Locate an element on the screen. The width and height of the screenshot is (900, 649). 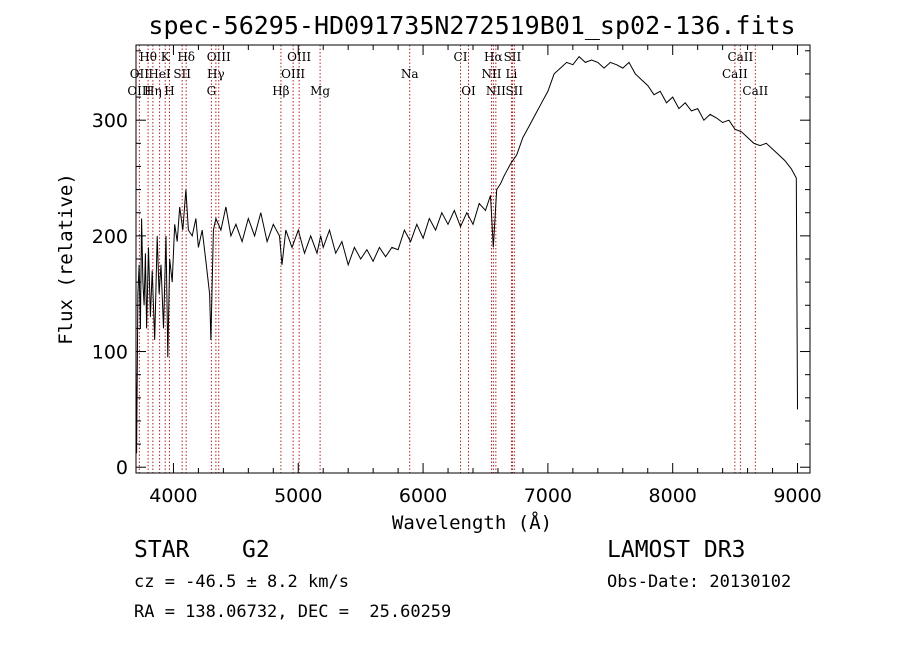
line-marker-label: Hα is located at coordinates (493, 57).